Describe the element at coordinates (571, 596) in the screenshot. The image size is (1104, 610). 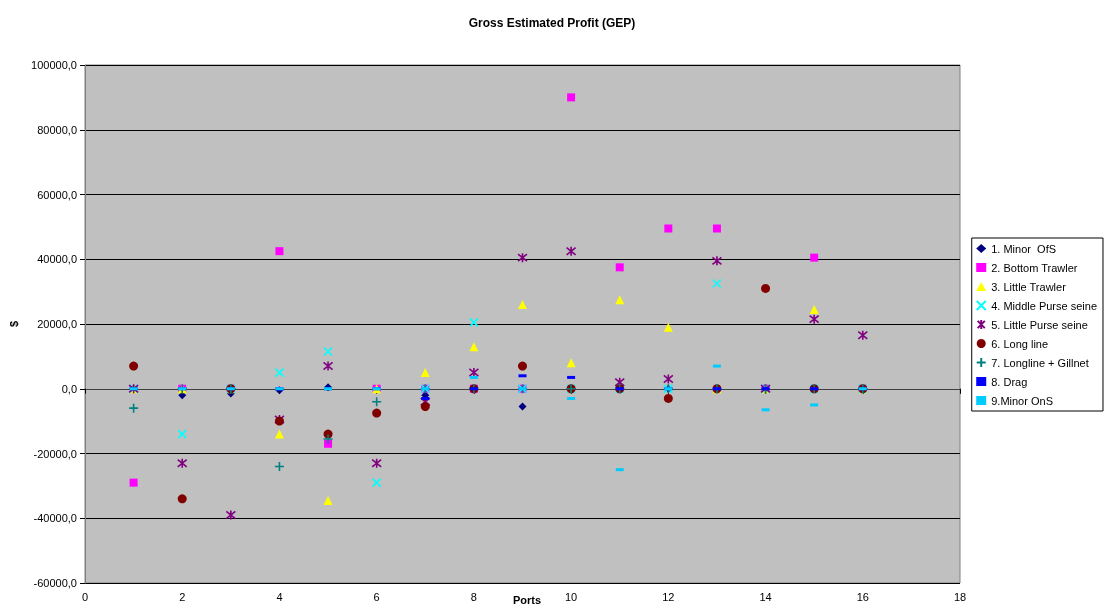
I see `x-tick-label: 10` at that location.